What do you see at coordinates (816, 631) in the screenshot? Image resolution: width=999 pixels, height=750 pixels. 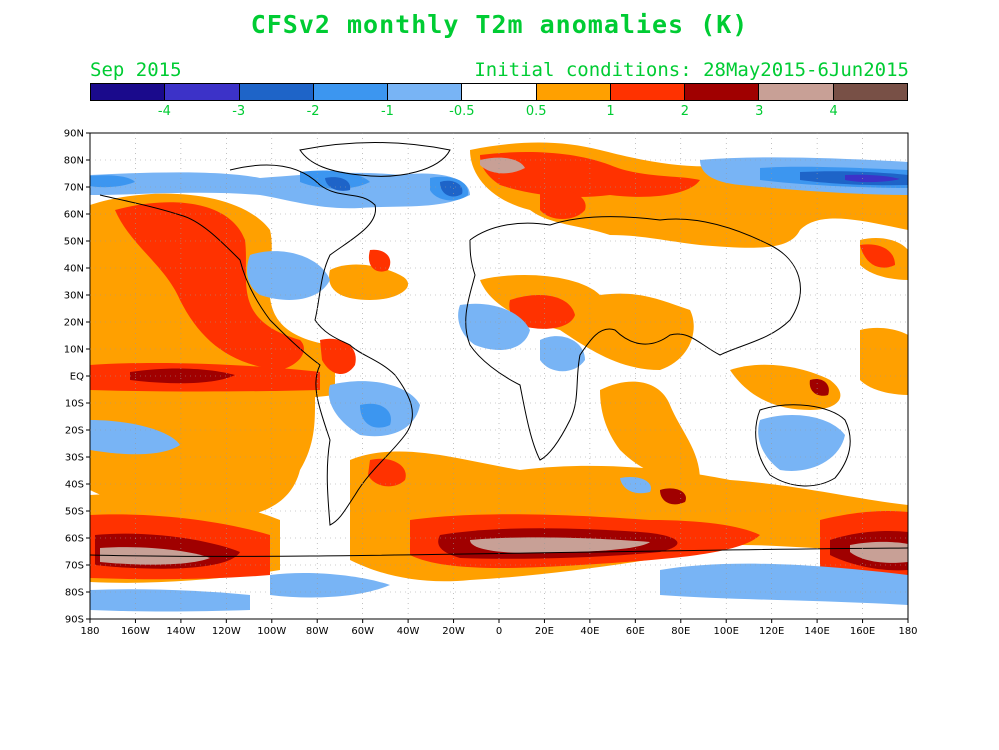 I see `lon-tick-label: 140E` at bounding box center [816, 631].